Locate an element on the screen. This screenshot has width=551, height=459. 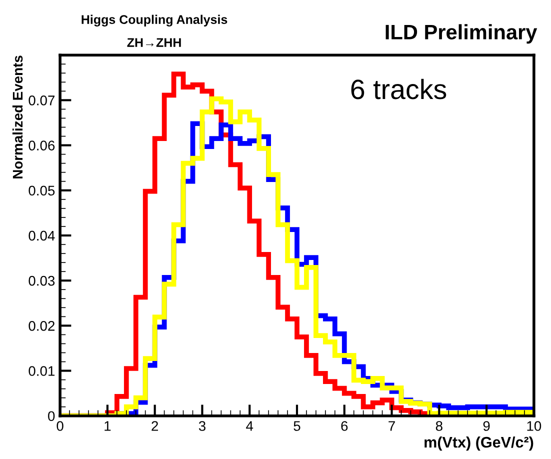
x-tick-label: 1 is located at coordinates (107, 426).